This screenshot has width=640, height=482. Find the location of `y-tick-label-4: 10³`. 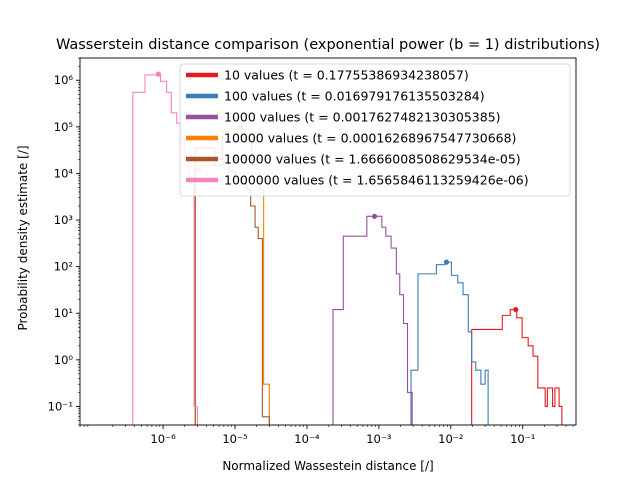

y-tick-label-4: 10³ is located at coordinates (64, 220).